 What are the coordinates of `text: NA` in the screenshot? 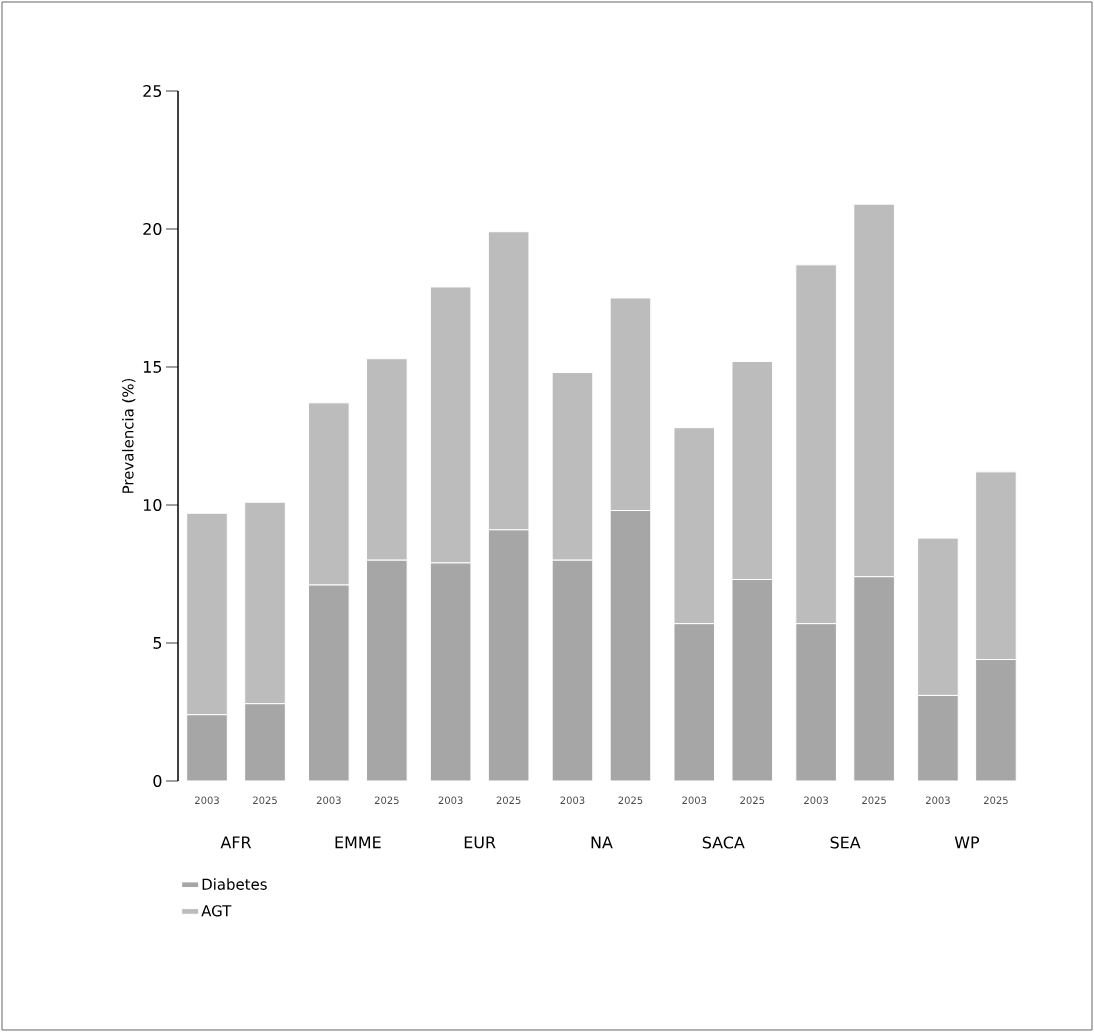 It's located at (602, 842).